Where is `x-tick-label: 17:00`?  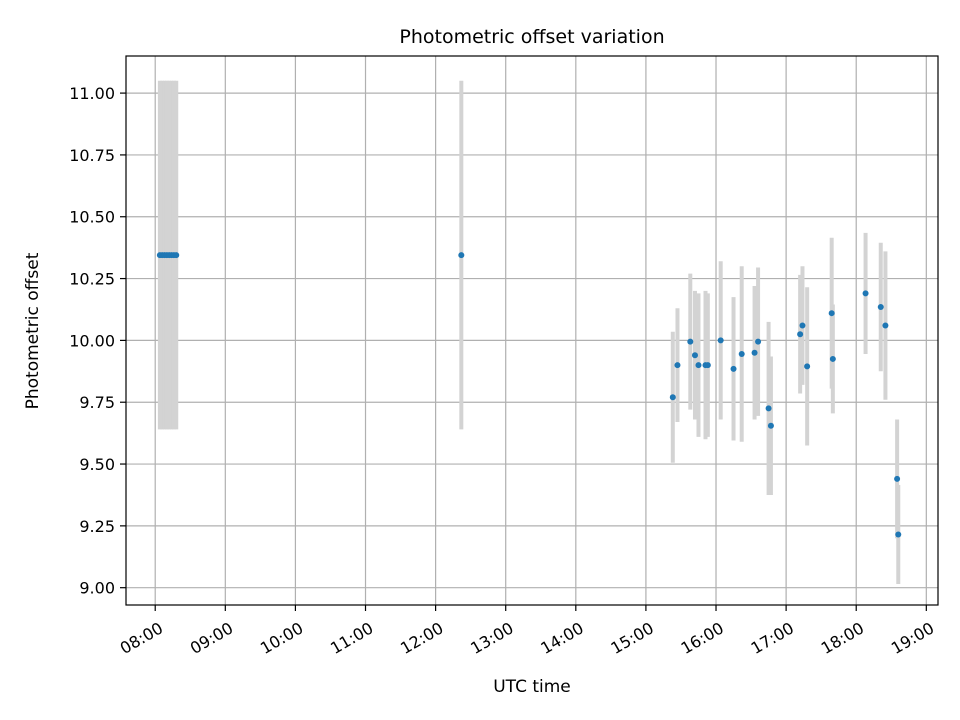
x-tick-label: 17:00 is located at coordinates (772, 638).